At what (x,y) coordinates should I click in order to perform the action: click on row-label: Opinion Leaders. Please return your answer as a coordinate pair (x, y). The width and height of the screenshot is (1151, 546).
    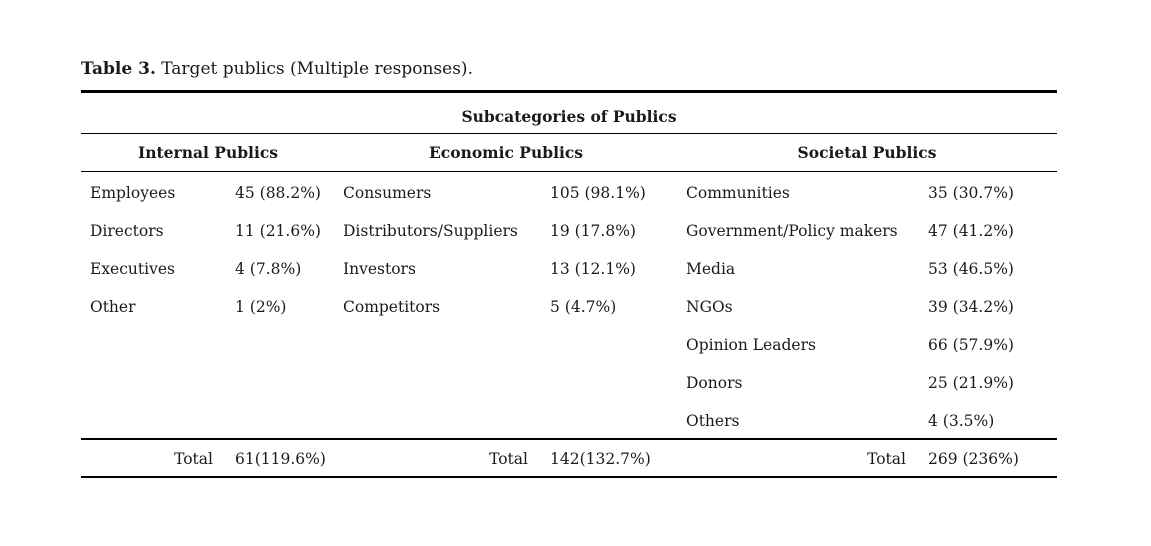
    Looking at the image, I should click on (751, 345).